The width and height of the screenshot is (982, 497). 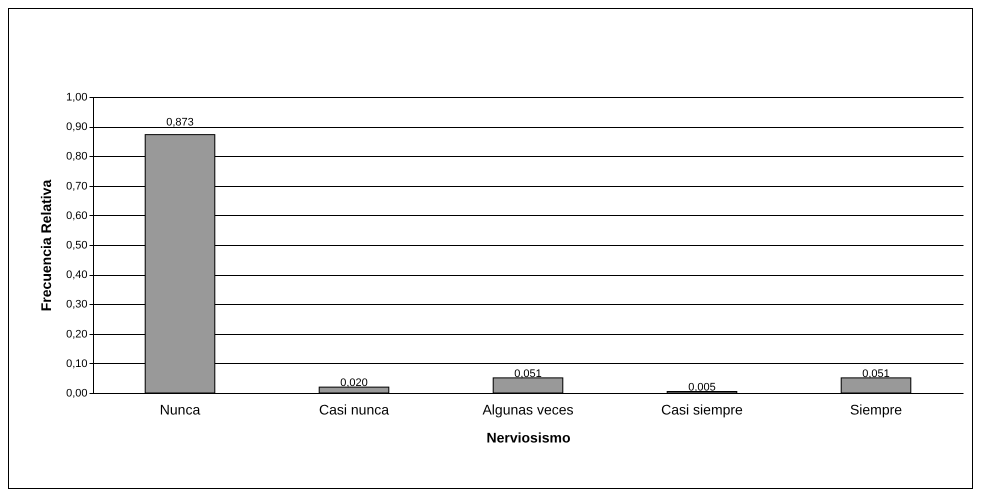 I want to click on y-tick-label: 1,00, so click(x=77, y=98).